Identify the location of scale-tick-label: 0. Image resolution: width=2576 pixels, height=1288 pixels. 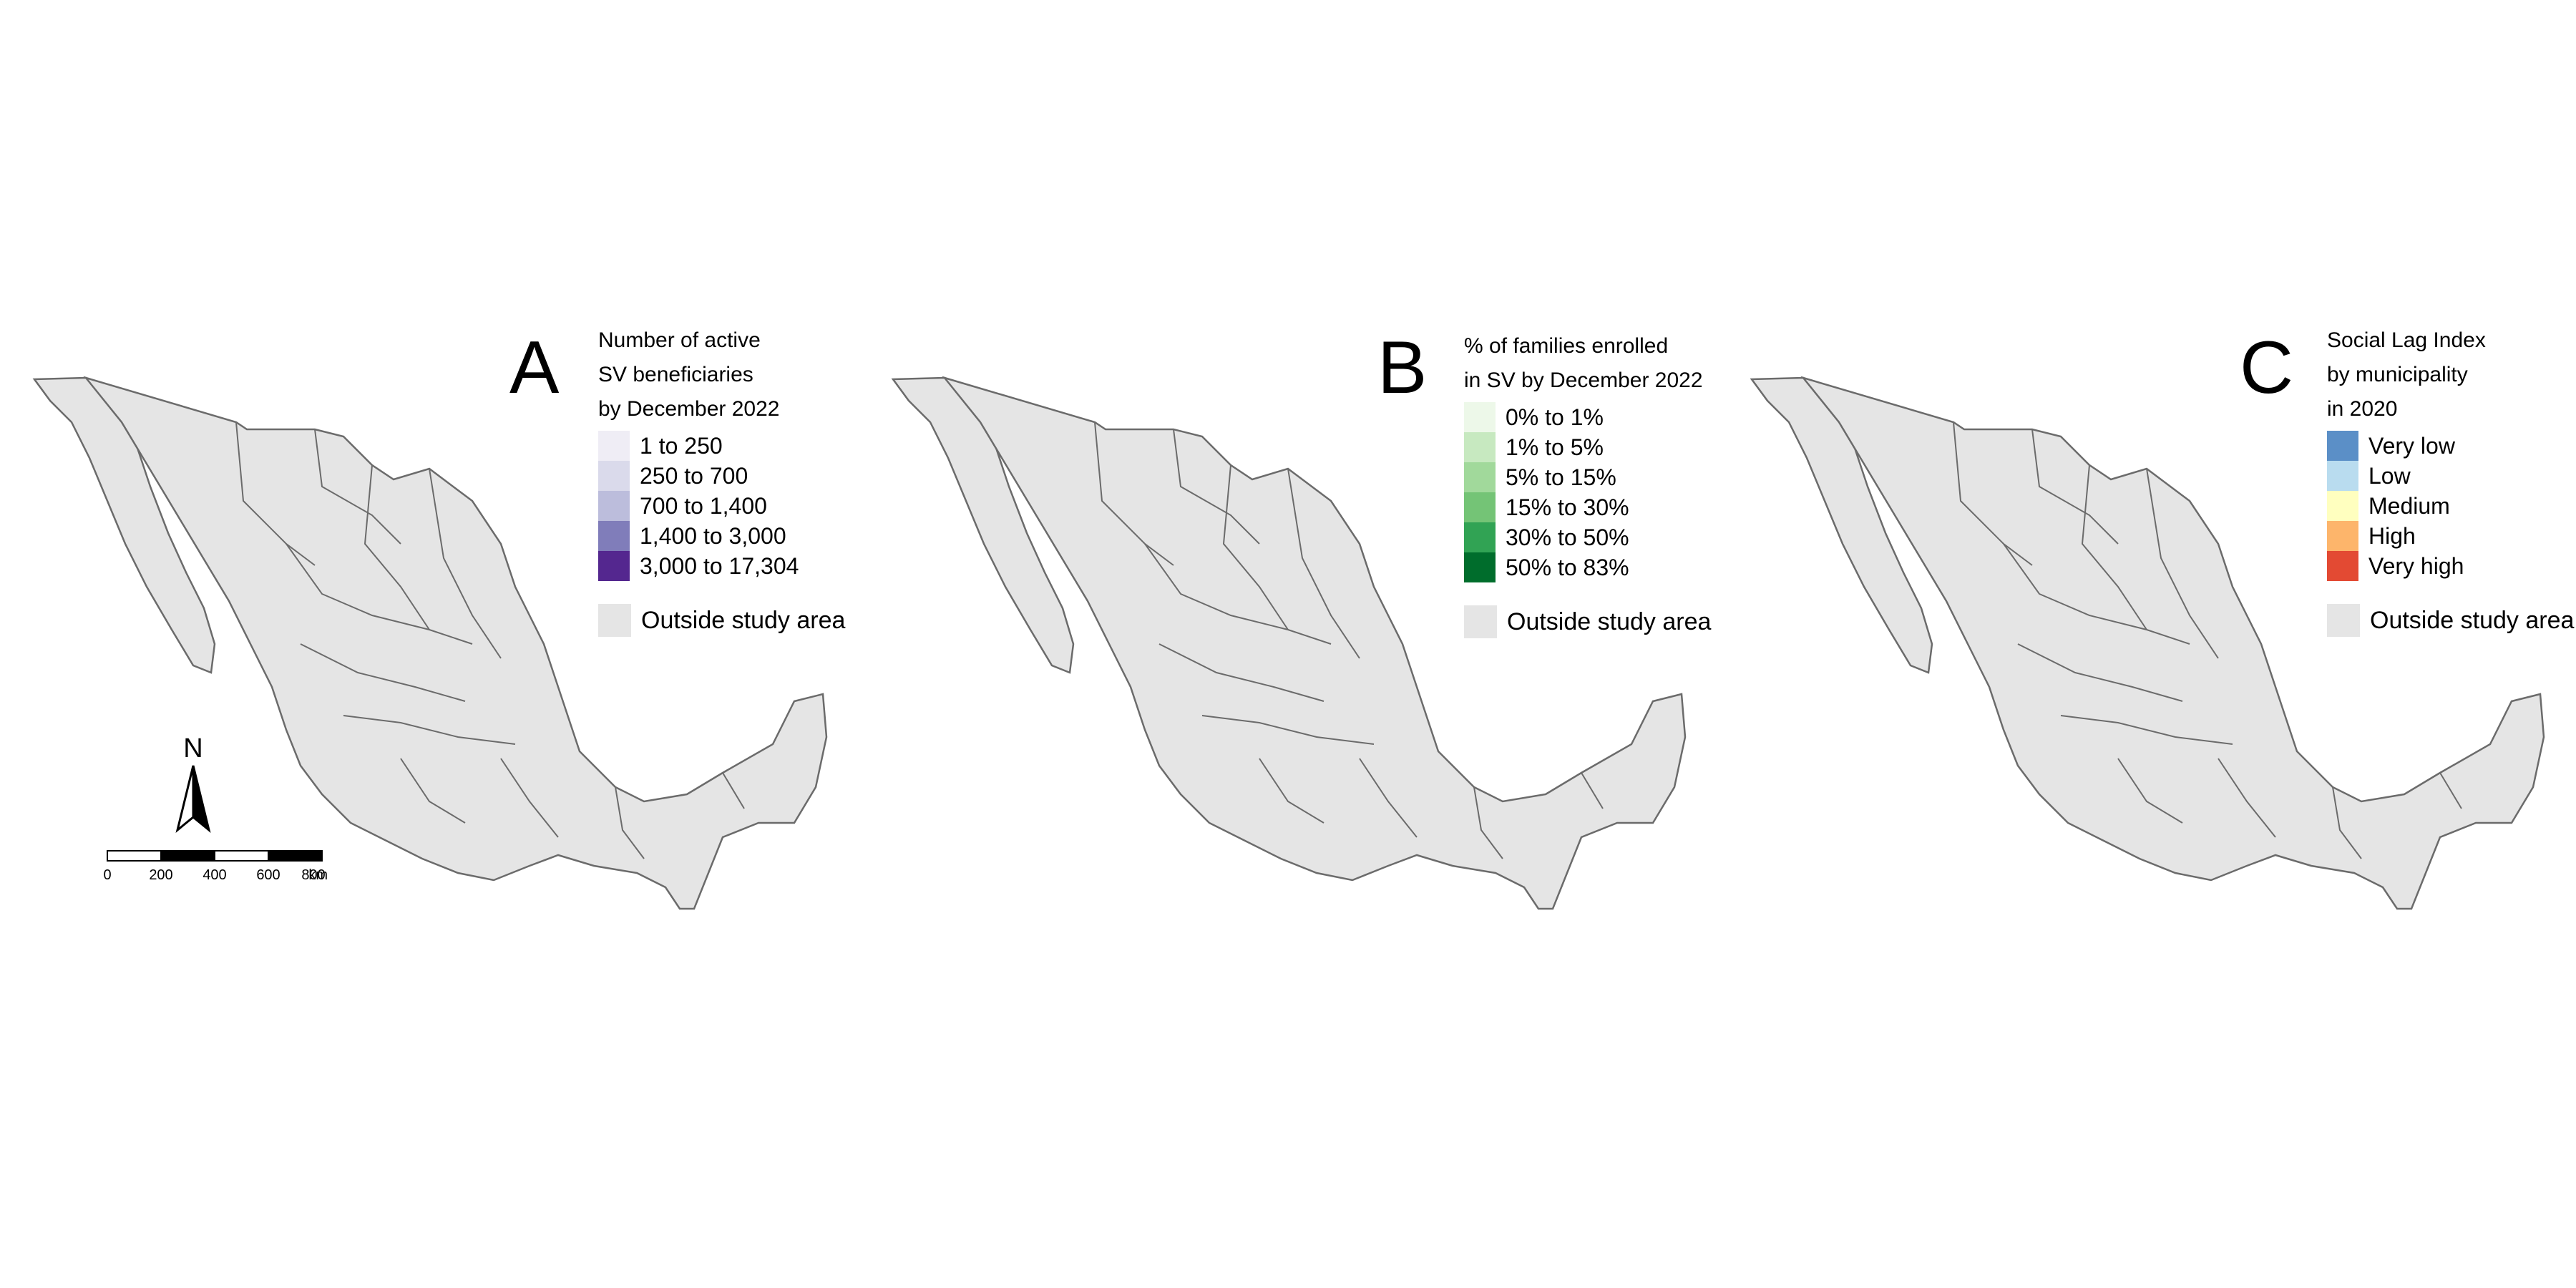
(107, 875).